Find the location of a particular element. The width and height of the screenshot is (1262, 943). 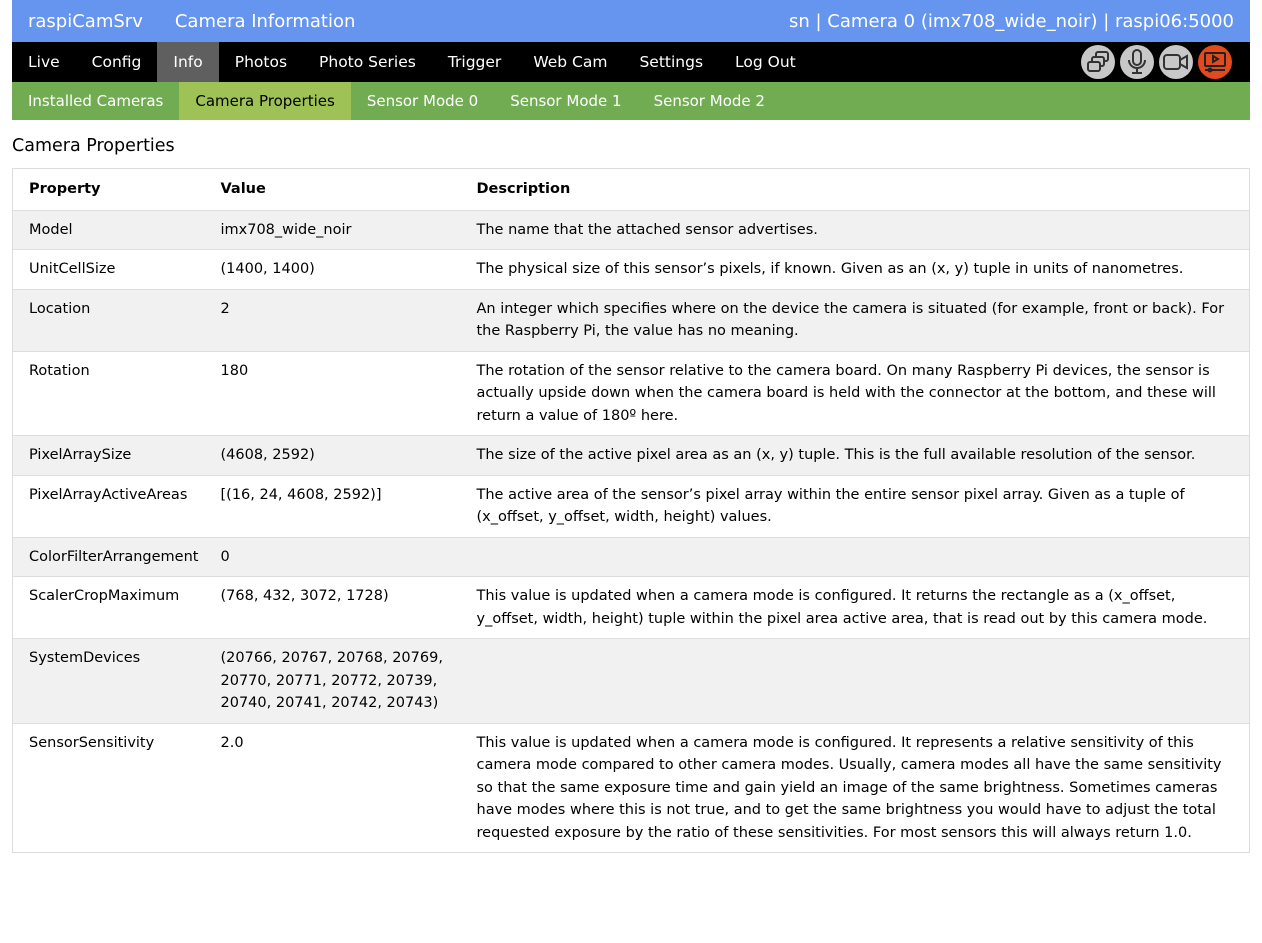

table-row: ColorFilterArrangement 0 is located at coordinates (631, 557).